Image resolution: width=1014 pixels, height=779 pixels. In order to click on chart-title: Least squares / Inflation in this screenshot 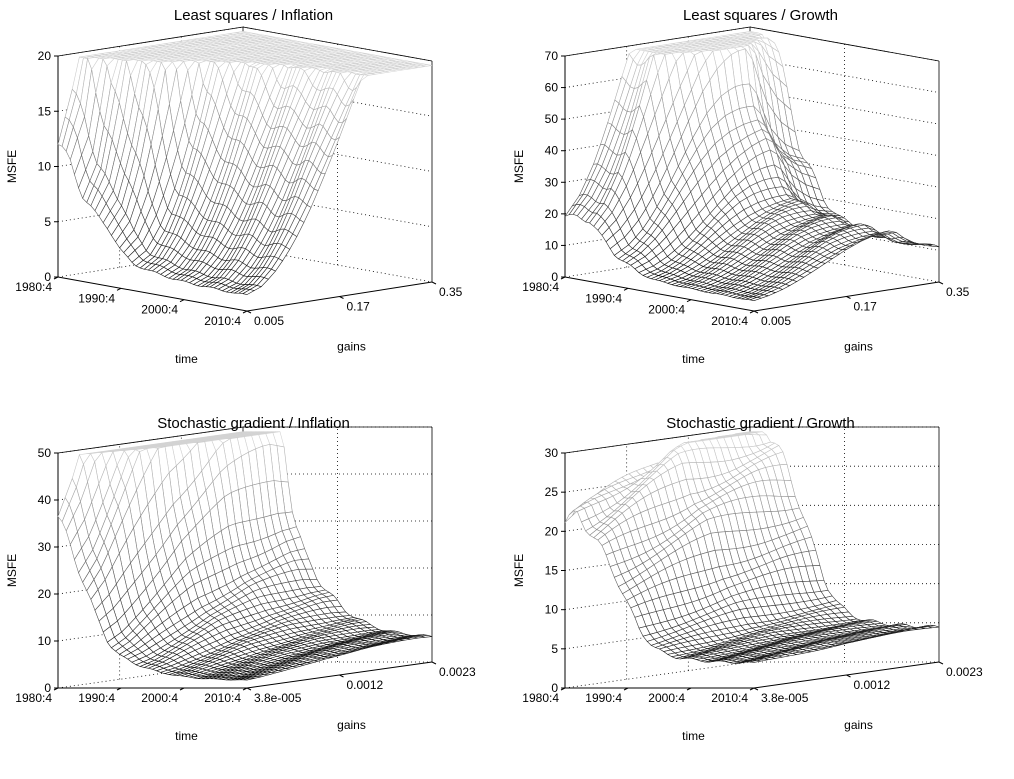, I will do `click(253, 15)`.